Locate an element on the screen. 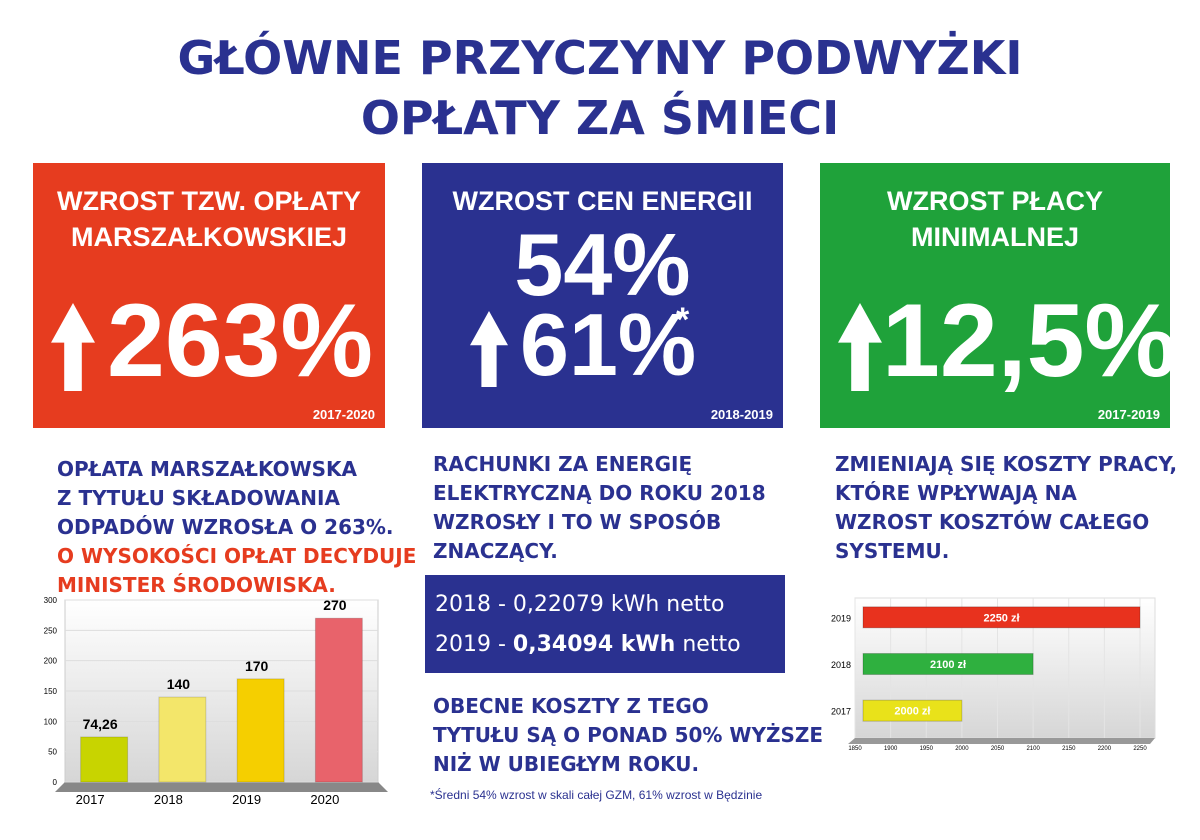 The image size is (1200, 840). x-tick-label: 1900 is located at coordinates (891, 749).